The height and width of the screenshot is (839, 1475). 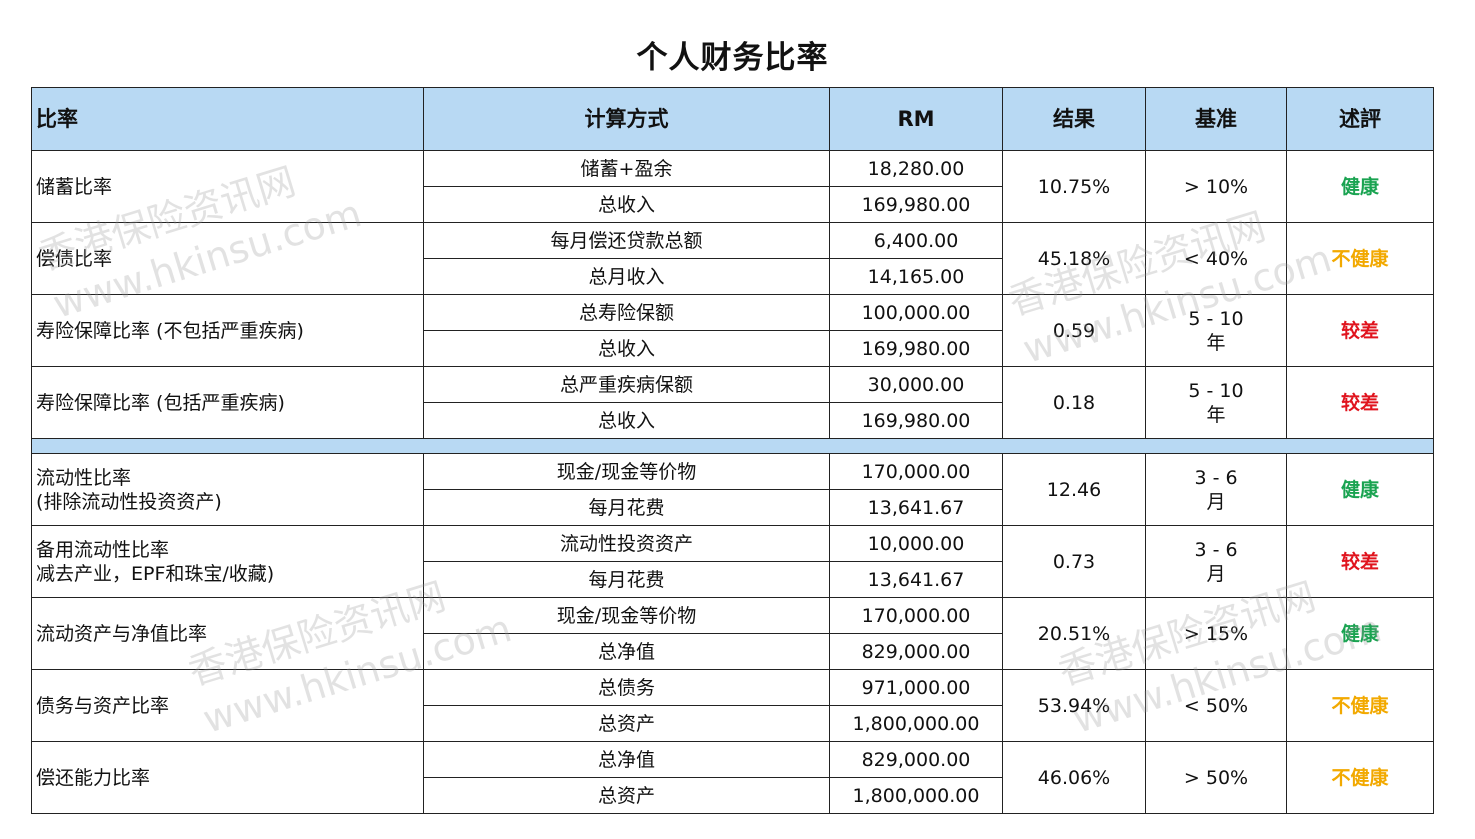 I want to click on ratio-benchmark: > 15%, so click(x=1216, y=633).